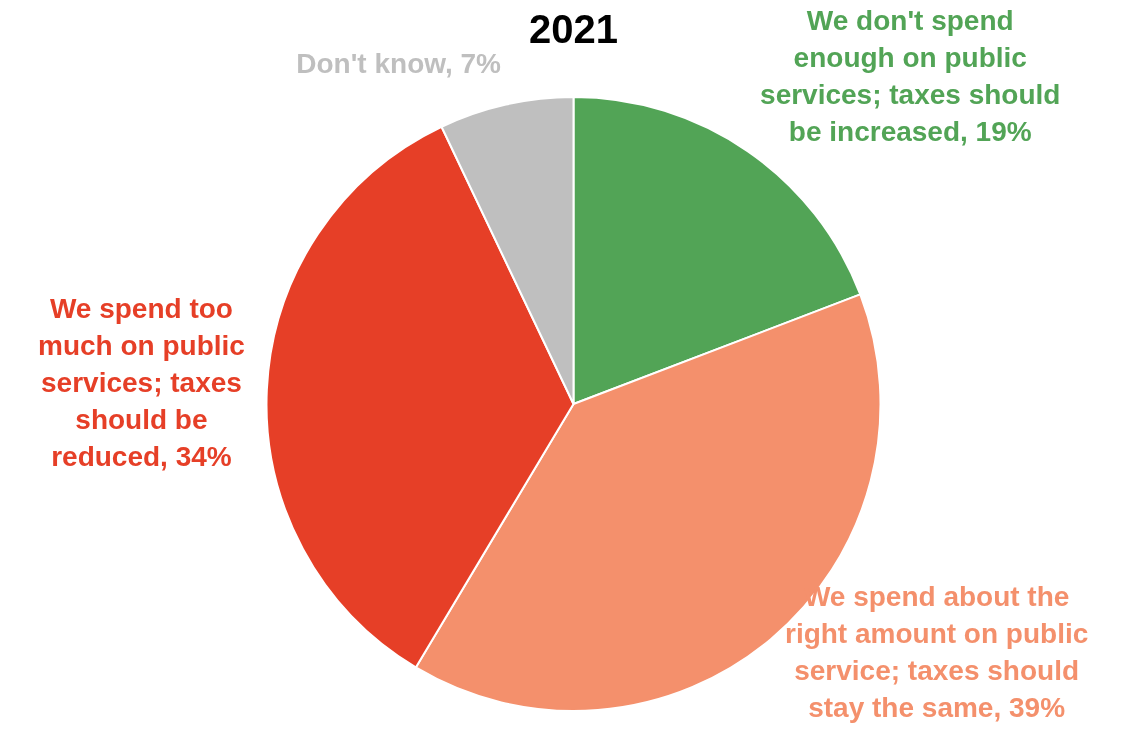 The height and width of the screenshot is (732, 1147). I want to click on slice-label: Don't know, 7%, so click(399, 63).